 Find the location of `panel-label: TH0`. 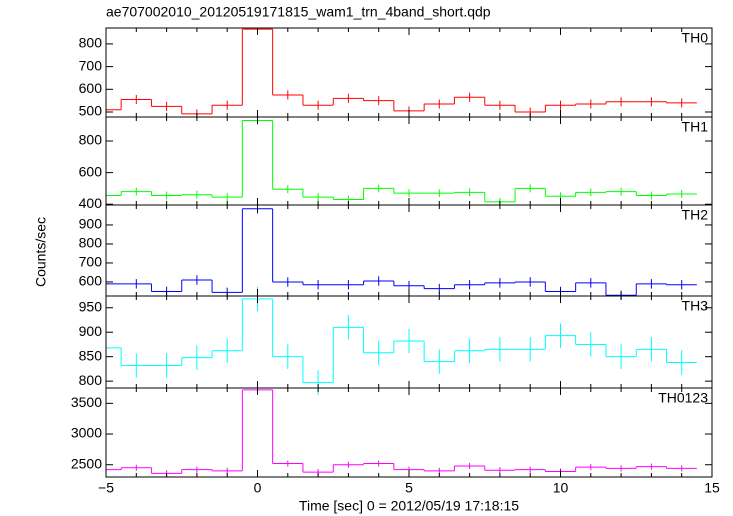

panel-label: TH0 is located at coordinates (695, 38).